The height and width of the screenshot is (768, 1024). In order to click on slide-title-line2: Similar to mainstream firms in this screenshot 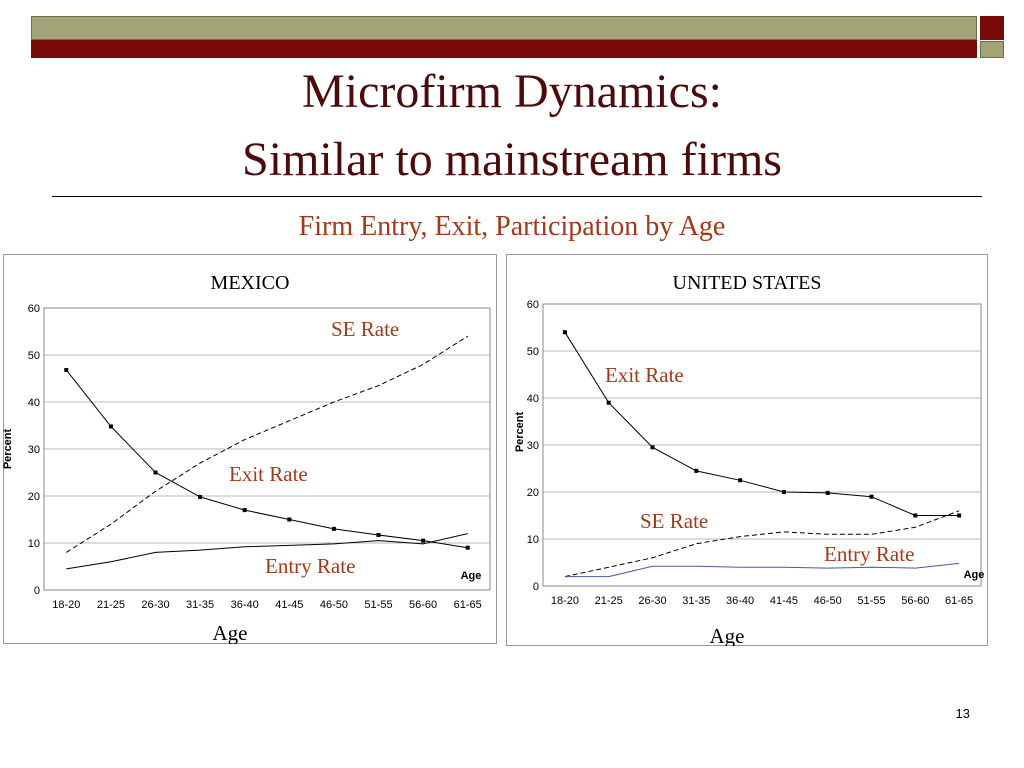, I will do `click(512, 159)`.